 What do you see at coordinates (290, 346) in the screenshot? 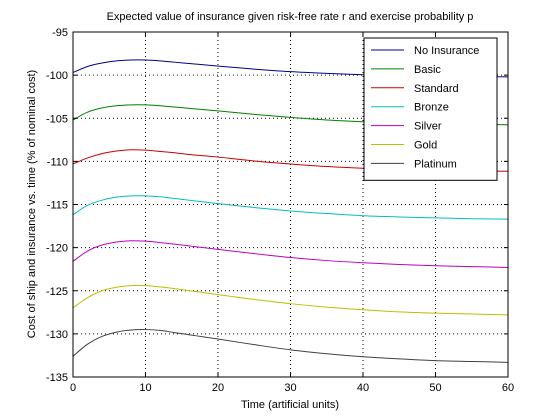
I see `series-line-platinum` at bounding box center [290, 346].